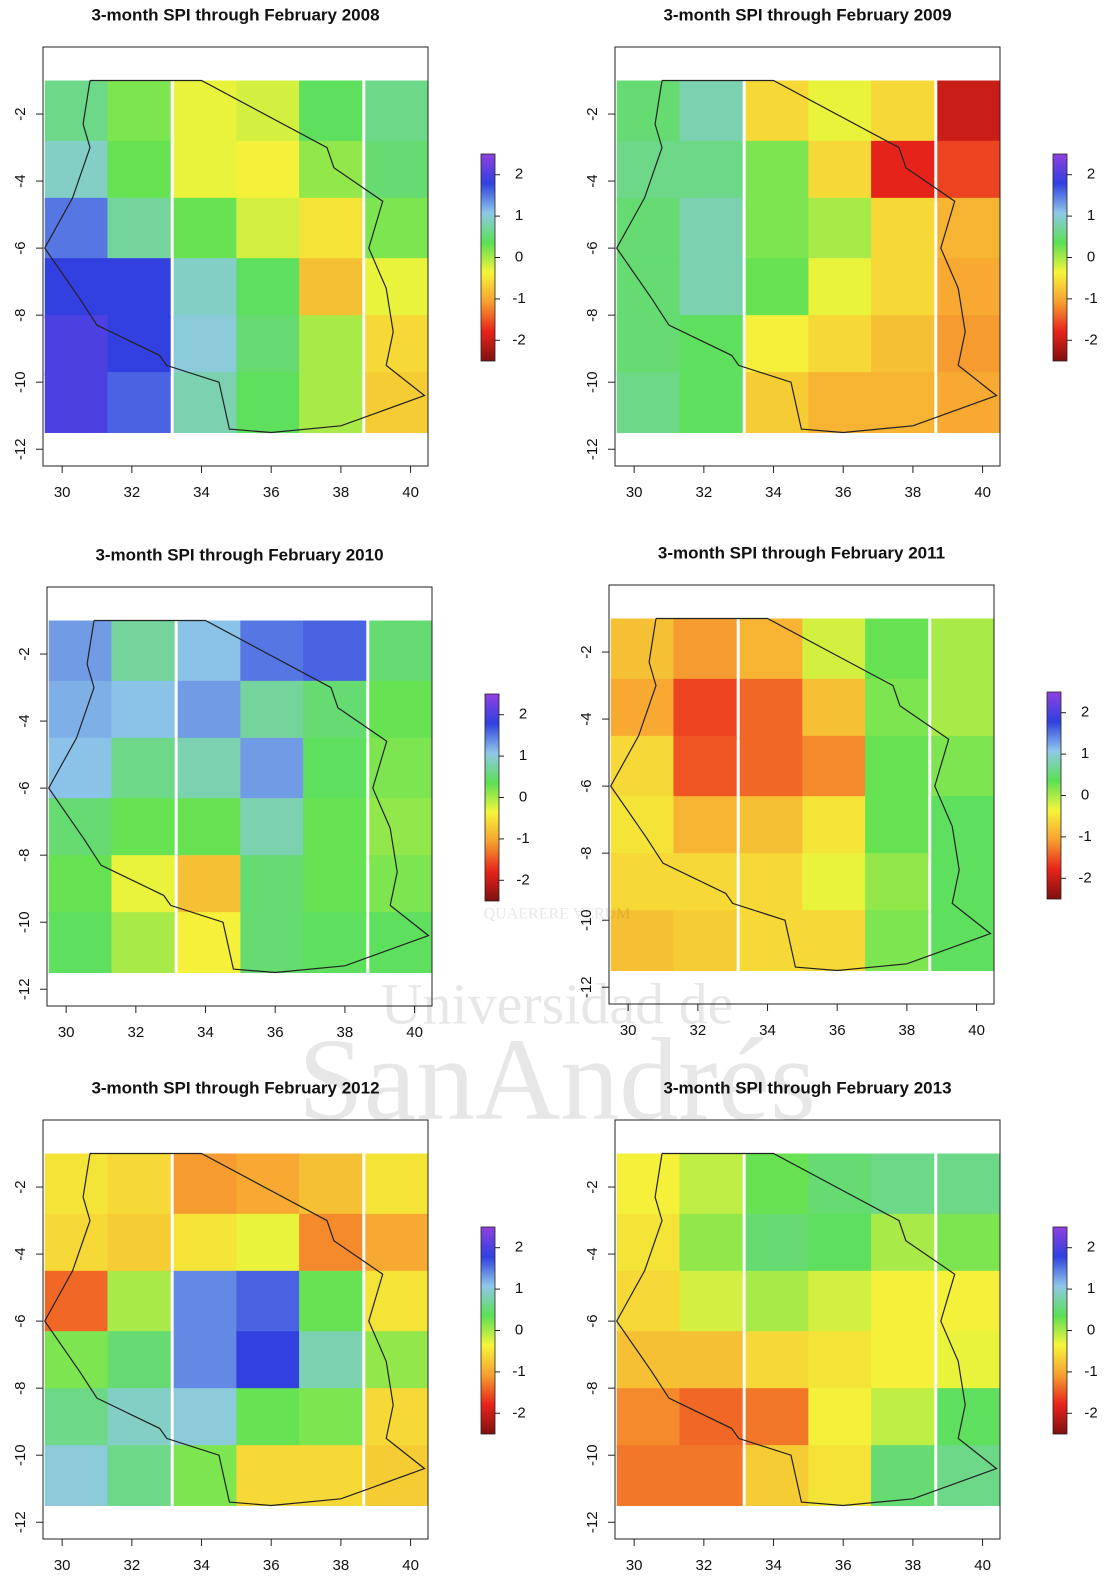 The width and height of the screenshot is (1115, 1587). Describe the element at coordinates (239, 554) in the screenshot. I see `panel-title: 3-month SPI through February 2010` at that location.